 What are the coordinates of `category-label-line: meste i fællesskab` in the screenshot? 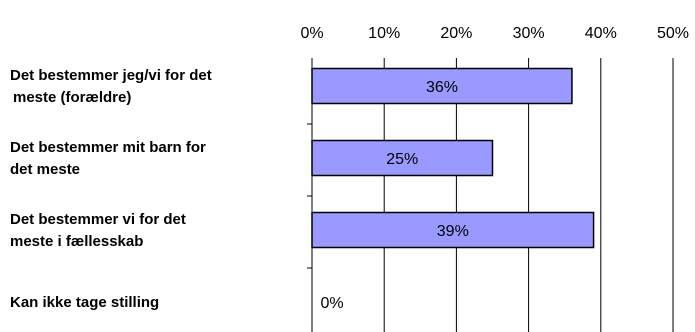 It's located at (76, 241).